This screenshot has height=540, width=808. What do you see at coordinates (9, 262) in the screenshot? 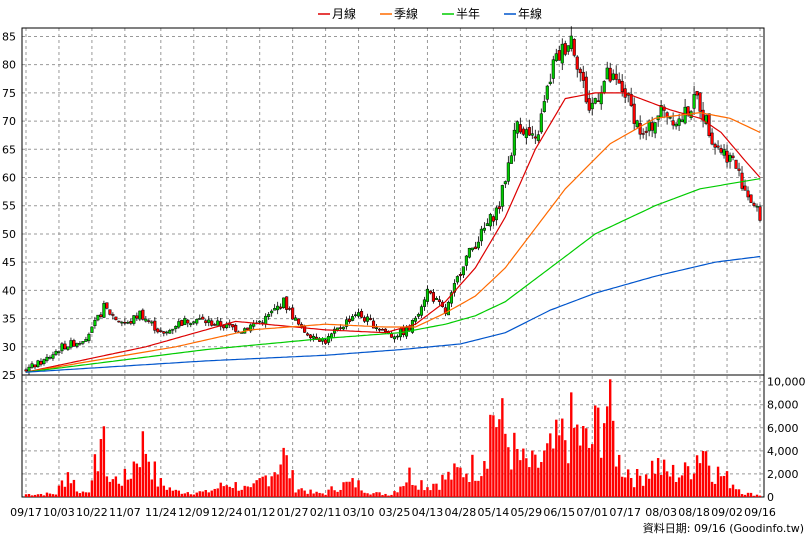
I see `price-tick-label: 45` at bounding box center [9, 262].